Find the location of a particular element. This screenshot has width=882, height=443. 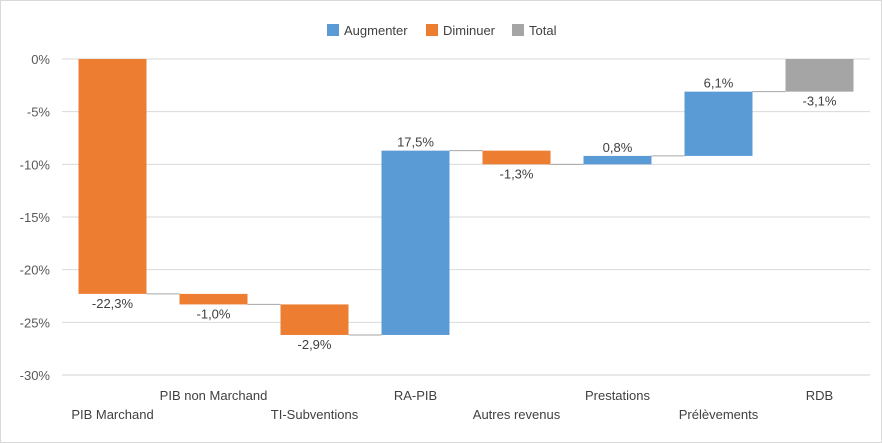

y-axis-tick-labels: 0% -5% -10% -15% -20% -25% -30% is located at coordinates (35, 217).